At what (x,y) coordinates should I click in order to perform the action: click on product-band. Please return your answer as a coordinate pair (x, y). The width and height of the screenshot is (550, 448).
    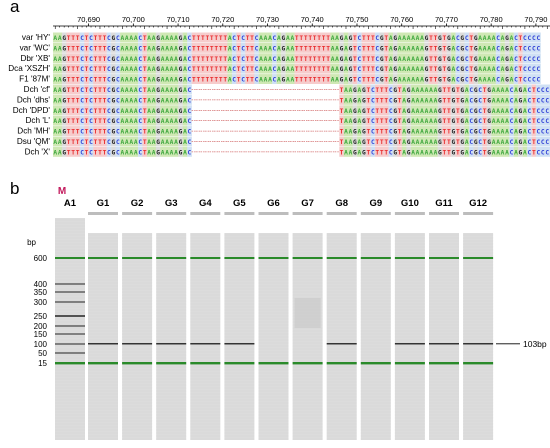
    Looking at the image, I should click on (239, 344).